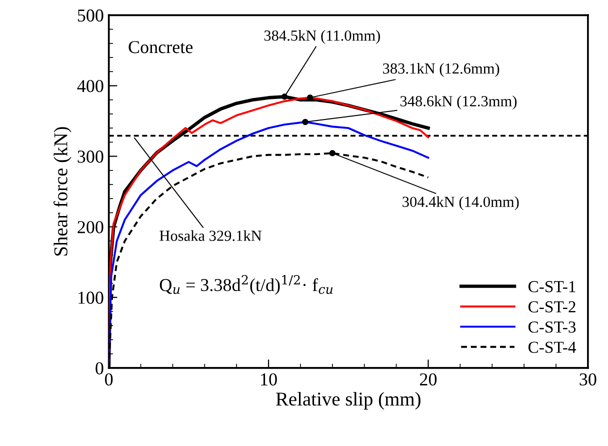  Describe the element at coordinates (91, 15) in the screenshot. I see `y-tick-label: 500` at that location.